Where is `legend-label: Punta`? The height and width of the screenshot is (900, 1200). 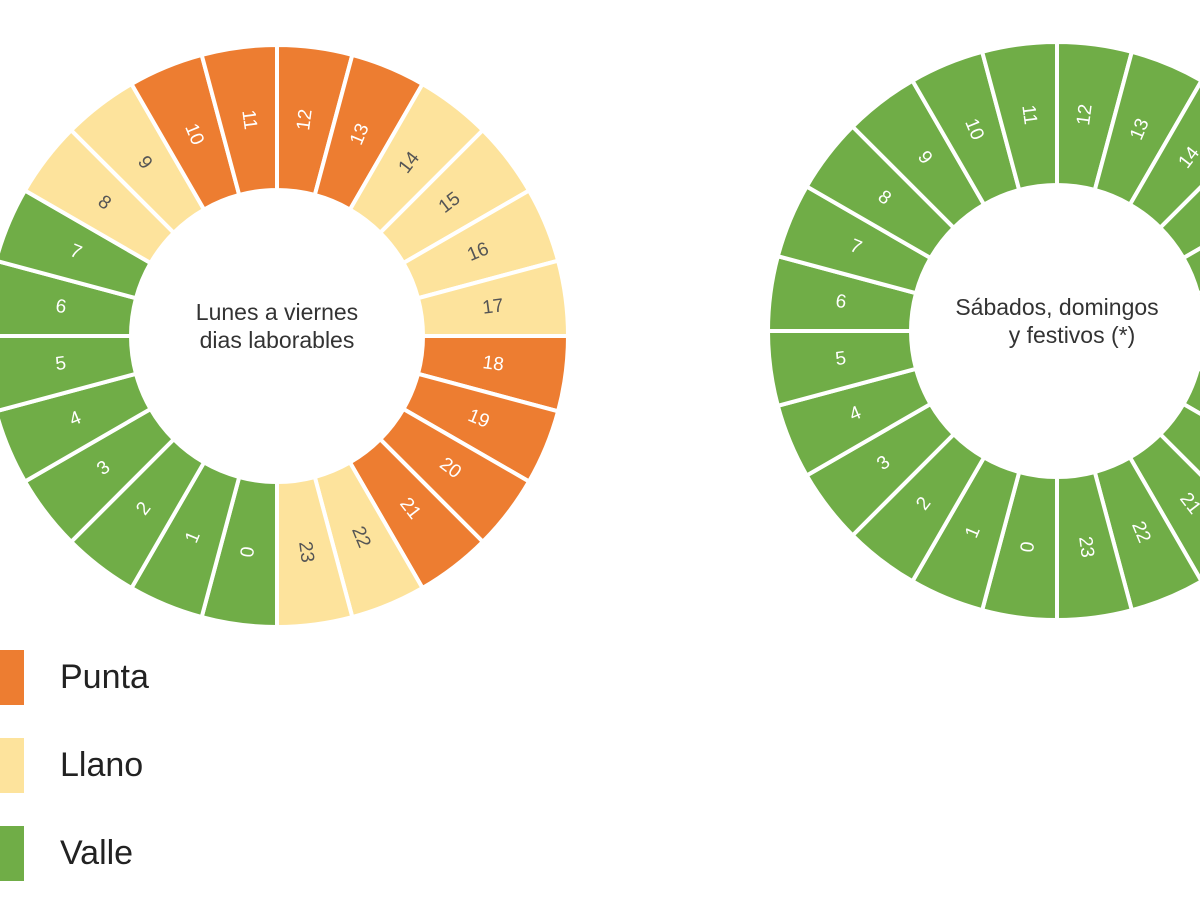 legend-label: Punta is located at coordinates (104, 677).